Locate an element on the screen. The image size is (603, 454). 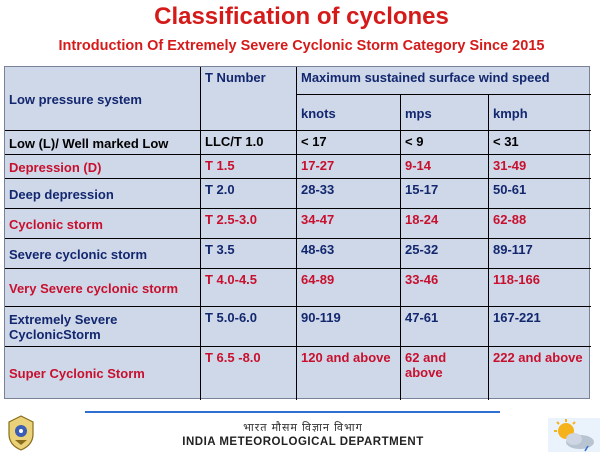
cell-knots: 28-33 is located at coordinates (349, 194).